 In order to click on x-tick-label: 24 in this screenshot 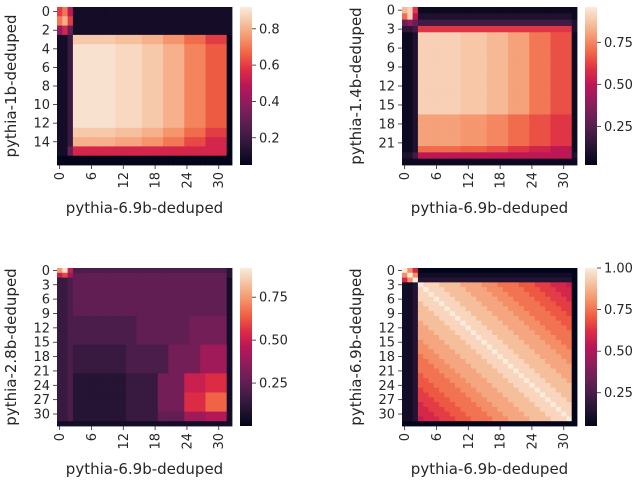, I will do `click(187, 180)`.